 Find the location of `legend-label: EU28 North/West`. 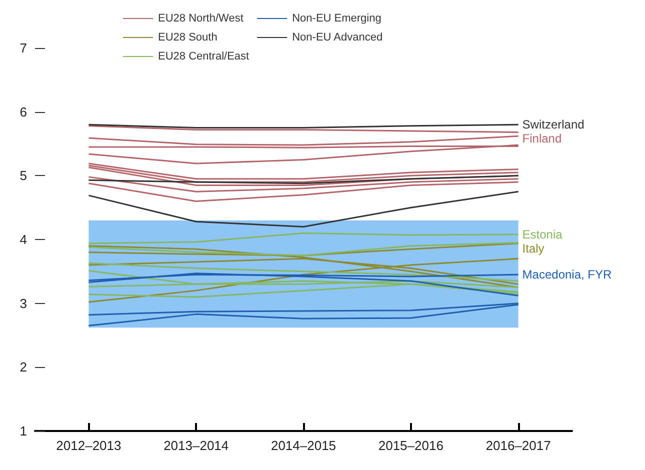

legend-label: EU28 North/West is located at coordinates (201, 18).